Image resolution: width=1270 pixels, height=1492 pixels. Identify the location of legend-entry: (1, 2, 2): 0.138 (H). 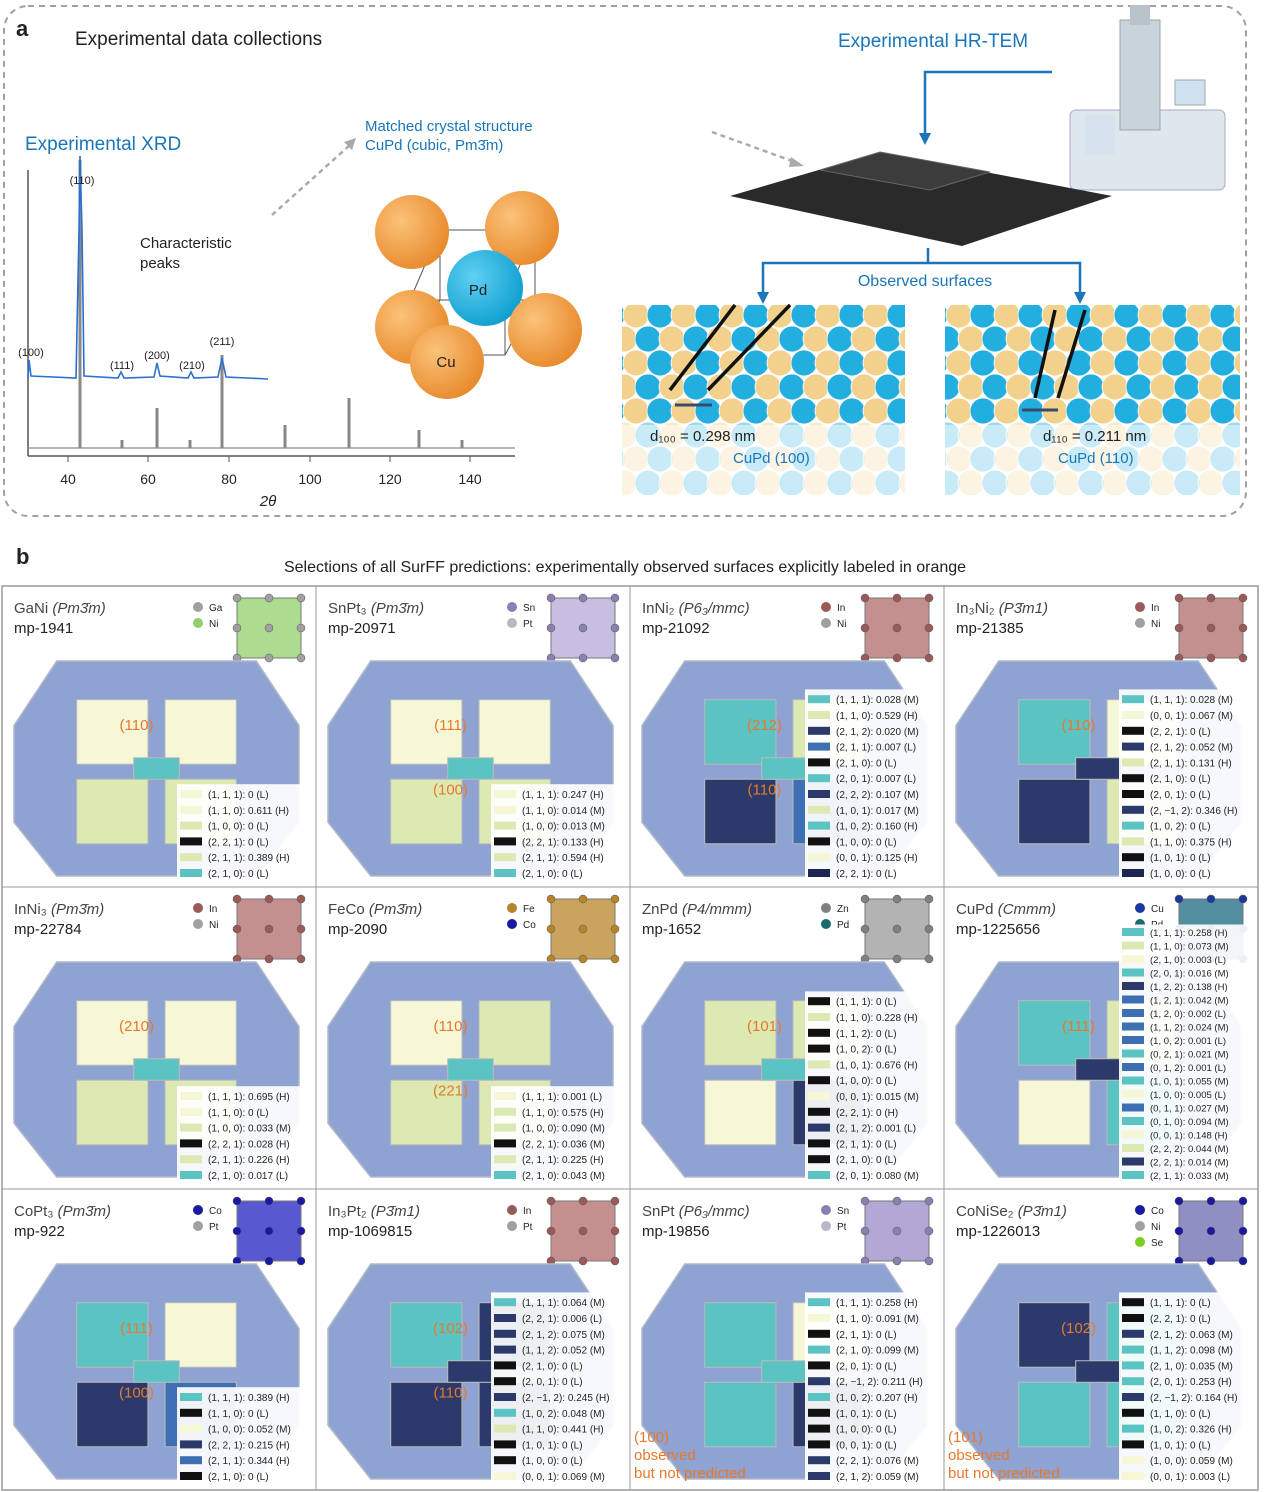
(1189, 987).